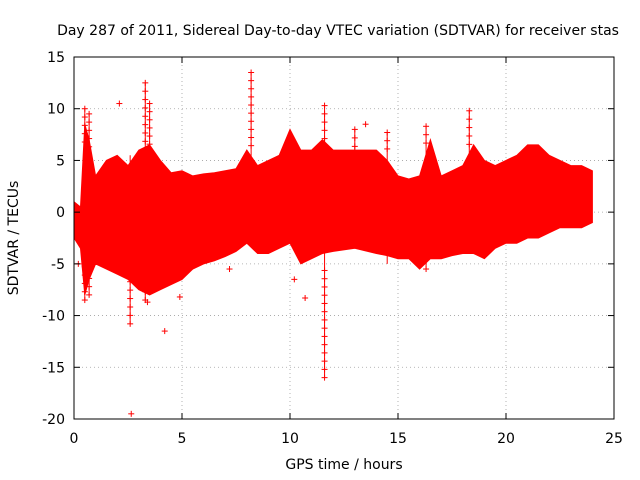  Describe the element at coordinates (74, 439) in the screenshot. I see `x-tick-label: 0` at that location.